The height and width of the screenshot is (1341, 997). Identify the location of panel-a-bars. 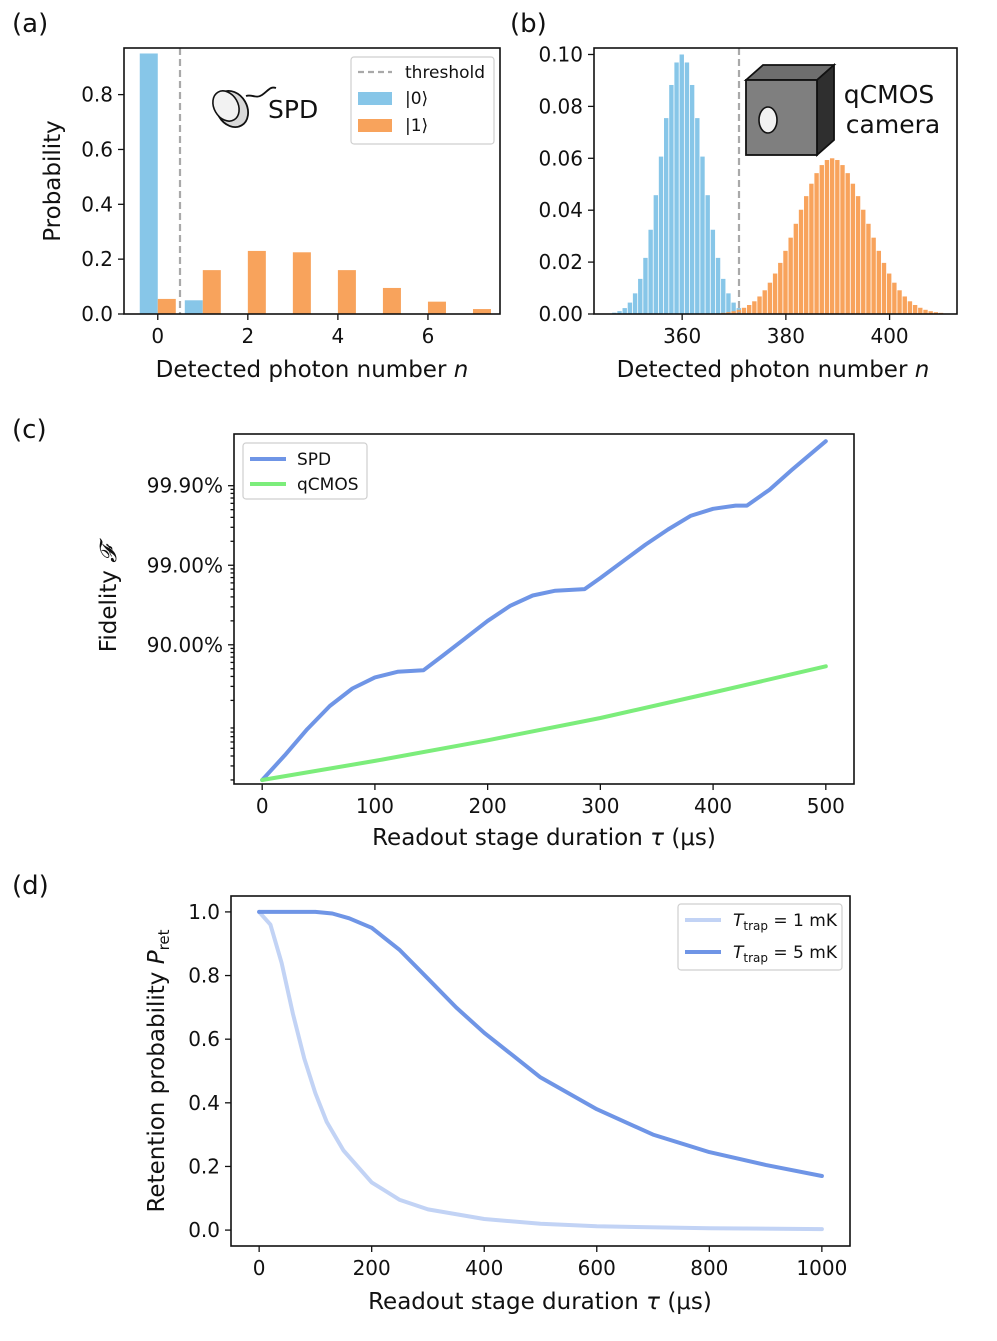
(315, 184).